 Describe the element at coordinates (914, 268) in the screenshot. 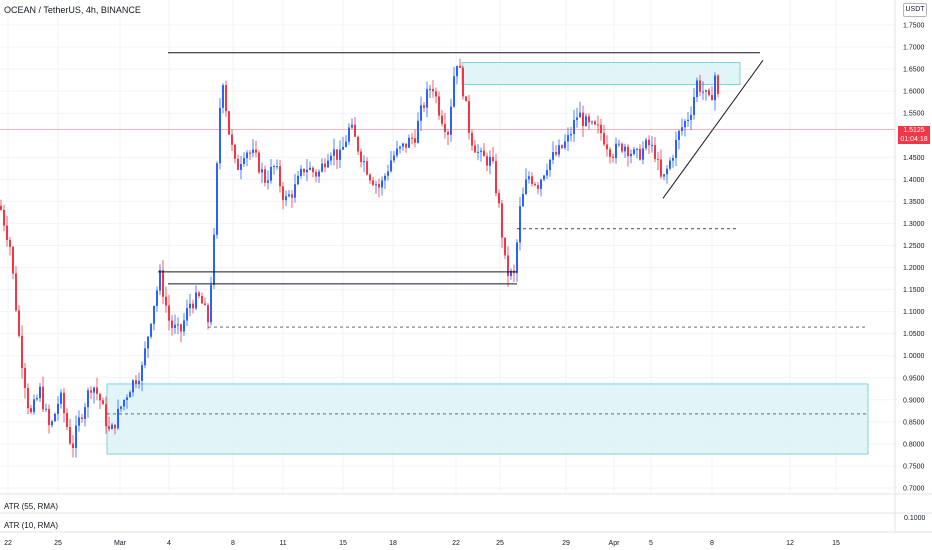

I see `price-tick-label: 1.2000` at that location.